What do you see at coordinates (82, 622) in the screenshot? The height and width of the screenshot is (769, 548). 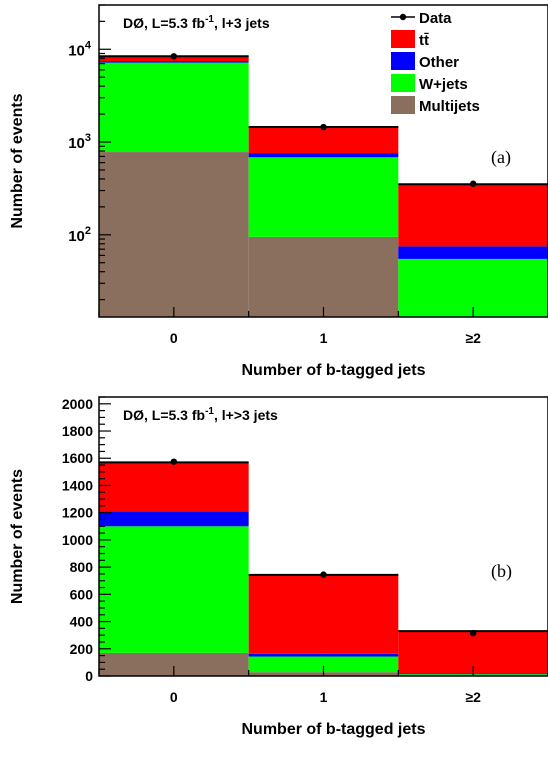 I see `y-tick-label-400: 400` at bounding box center [82, 622].